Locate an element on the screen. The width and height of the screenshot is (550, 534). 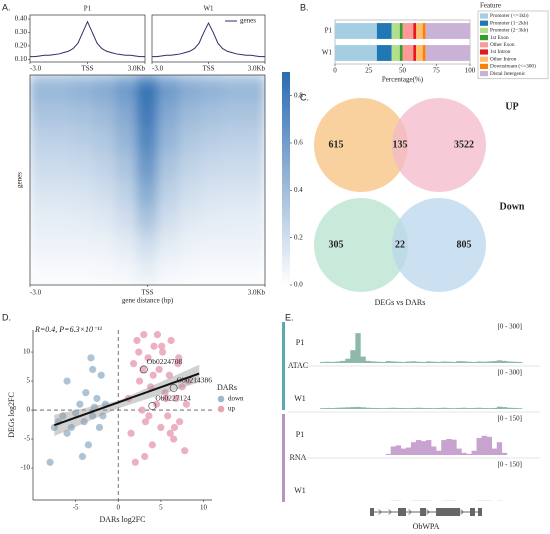
x-tick-label: -3.0 is located at coordinates (36, 69).